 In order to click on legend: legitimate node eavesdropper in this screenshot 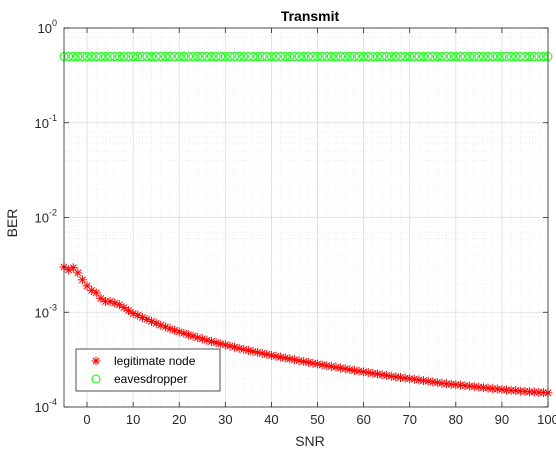, I will do `click(148, 370)`.